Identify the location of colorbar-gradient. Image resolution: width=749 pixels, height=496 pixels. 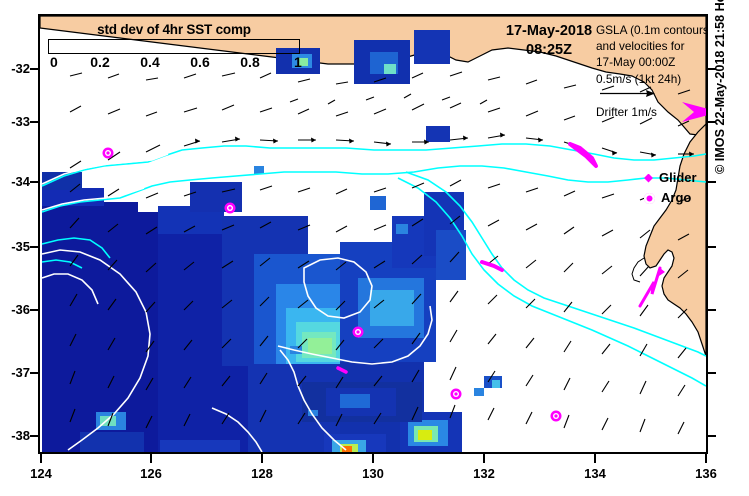
(174, 46).